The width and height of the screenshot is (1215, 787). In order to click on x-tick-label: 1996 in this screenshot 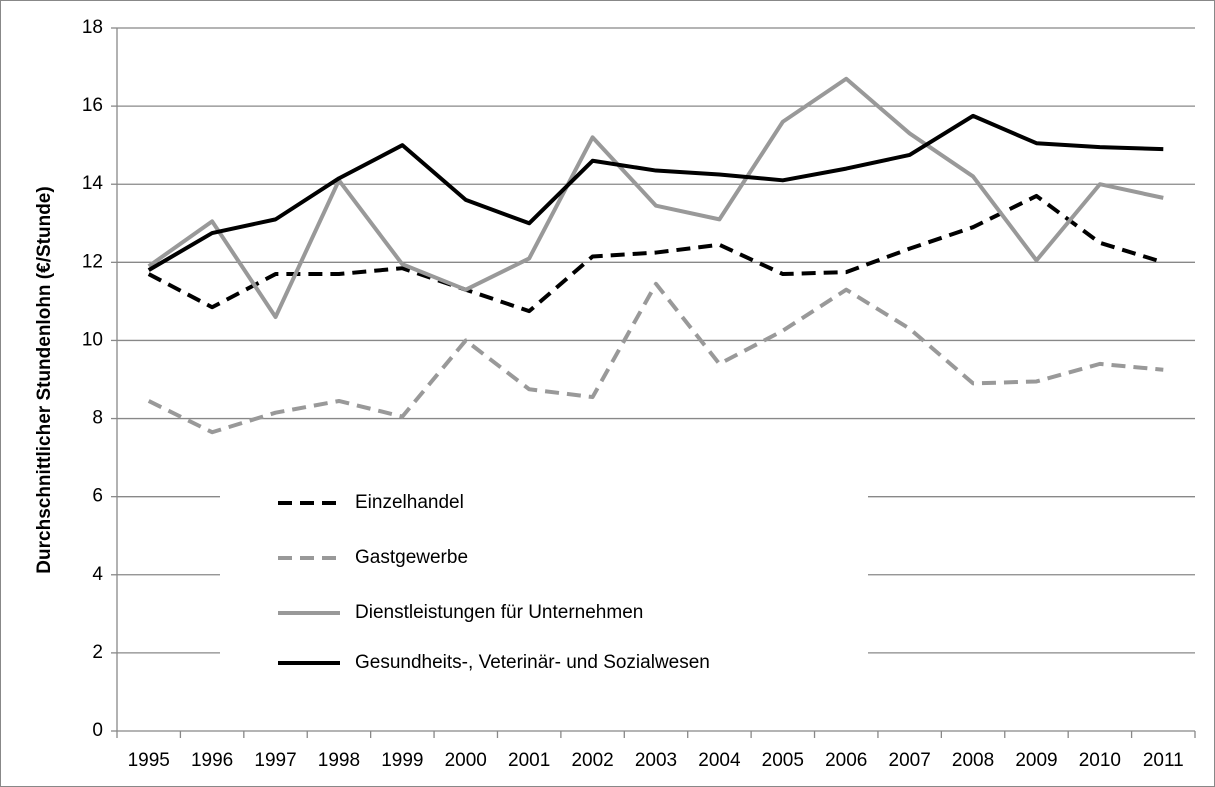, I will do `click(212, 760)`.